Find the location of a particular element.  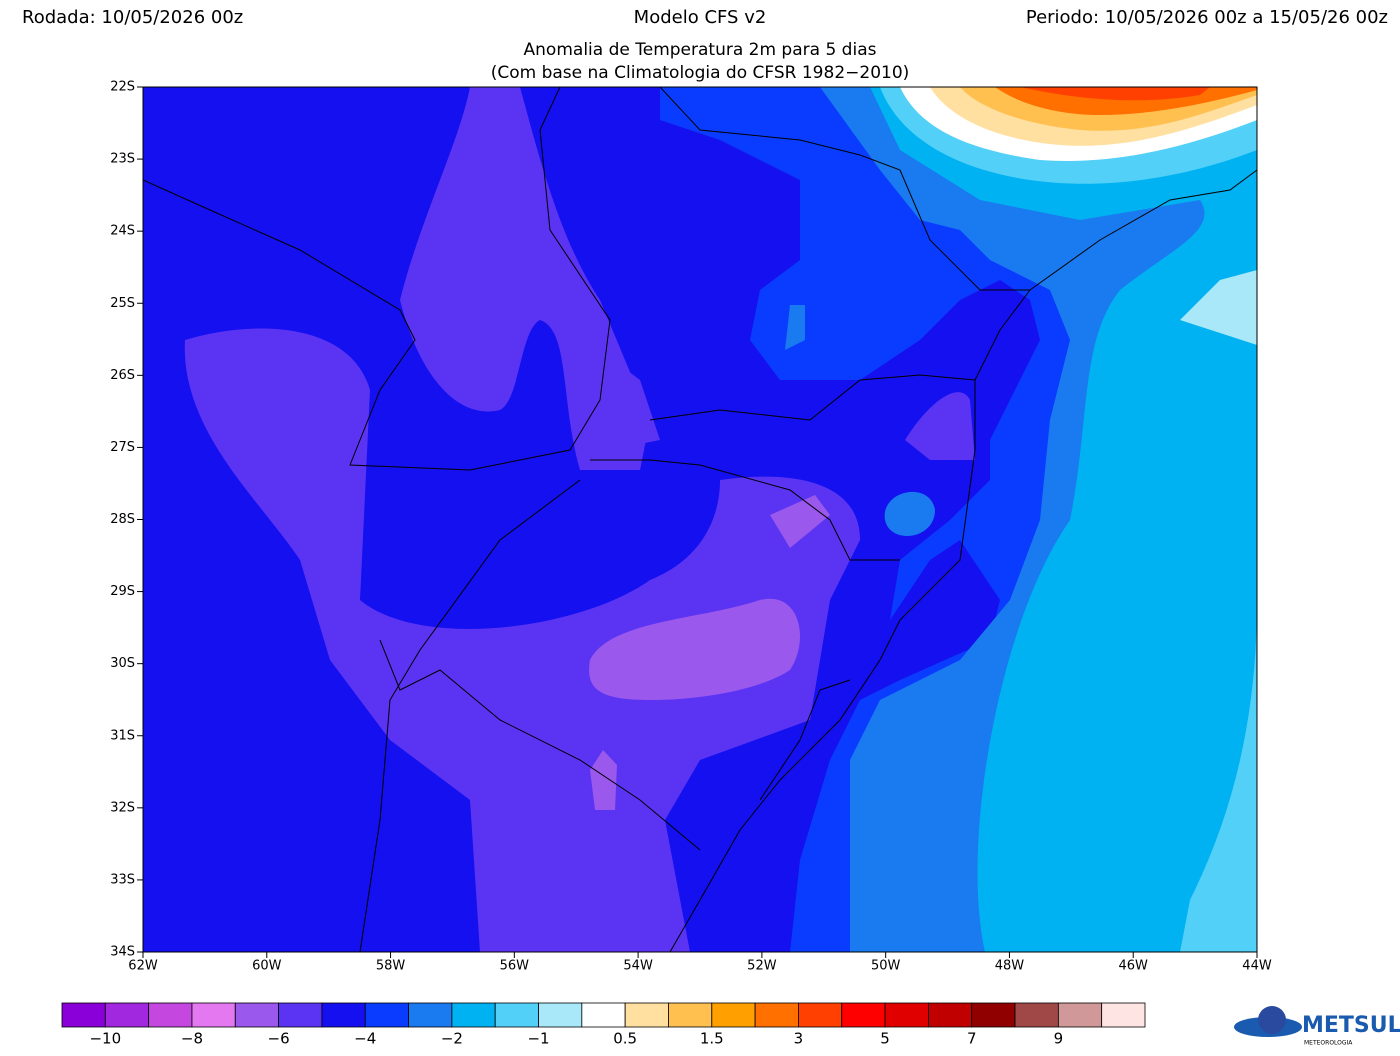

colorbar-label: −6 is located at coordinates (279, 1039).